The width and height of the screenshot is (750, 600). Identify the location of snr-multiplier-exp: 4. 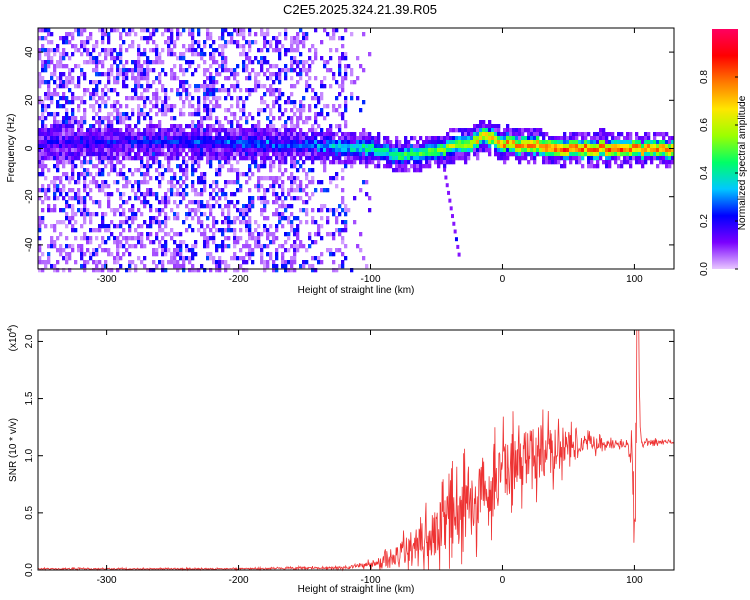
(10, 330).